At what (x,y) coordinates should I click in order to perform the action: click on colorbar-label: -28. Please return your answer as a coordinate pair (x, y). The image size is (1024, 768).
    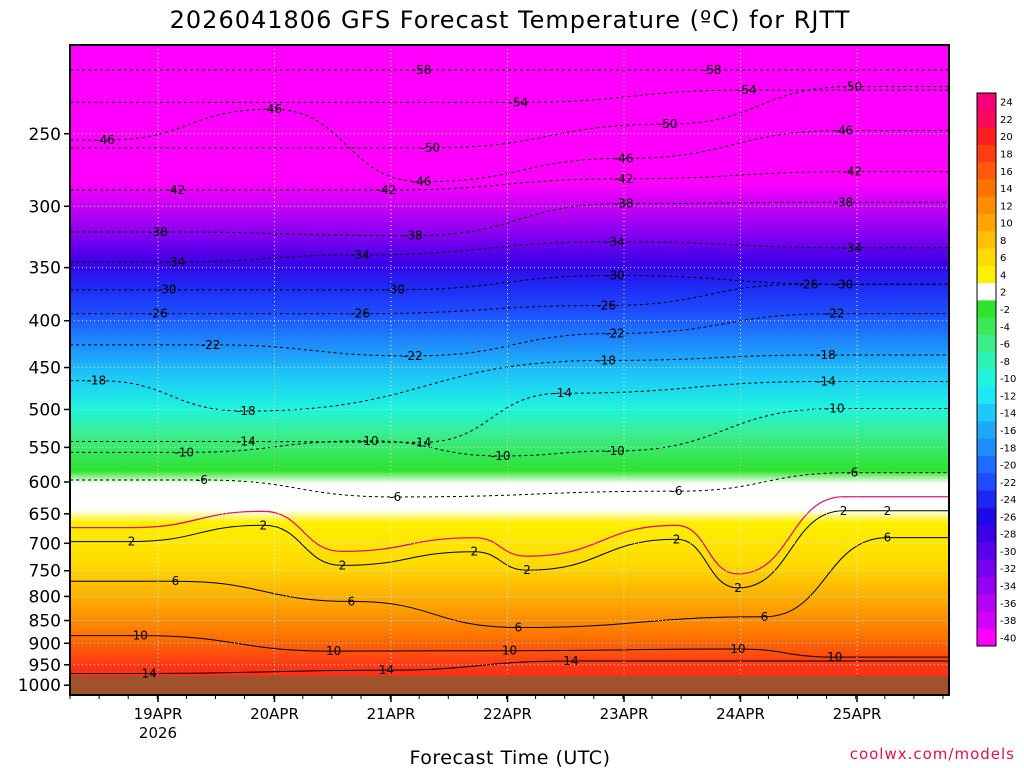
    Looking at the image, I should click on (1008, 535).